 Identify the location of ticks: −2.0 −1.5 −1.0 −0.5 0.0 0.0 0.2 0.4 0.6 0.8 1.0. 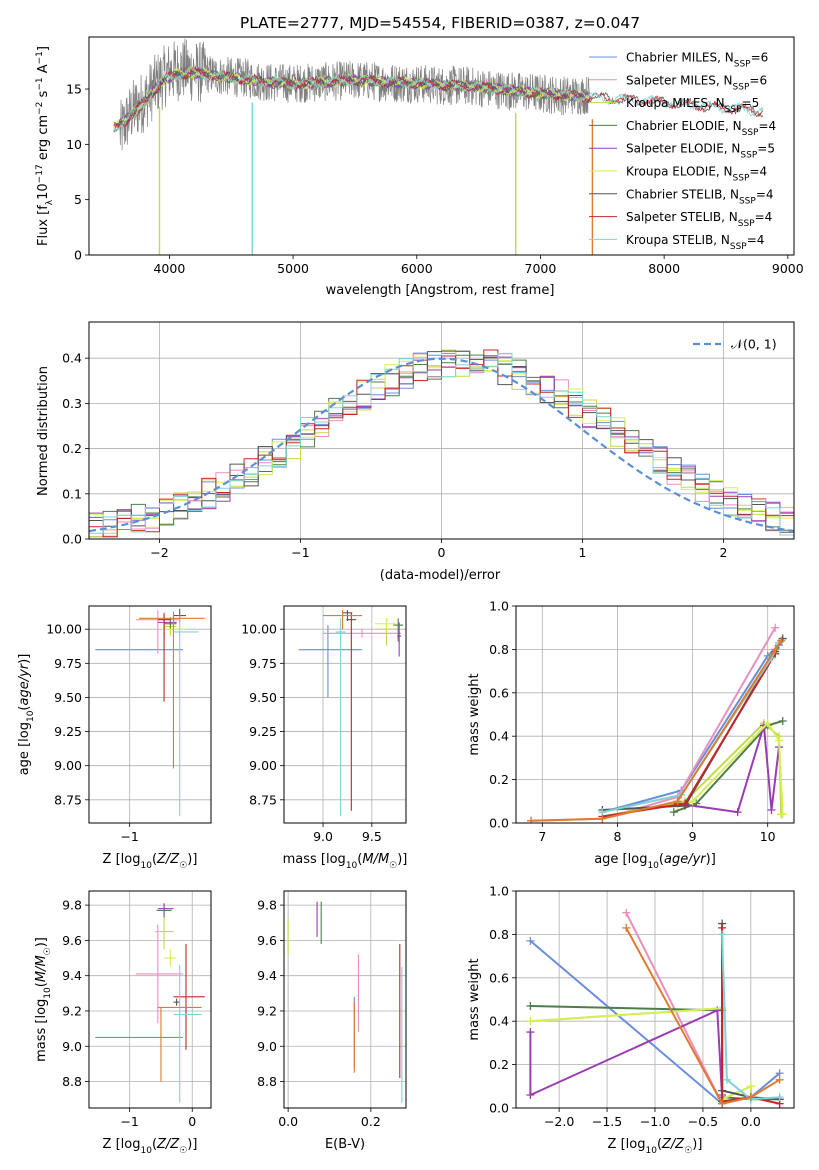
(625, 1007).